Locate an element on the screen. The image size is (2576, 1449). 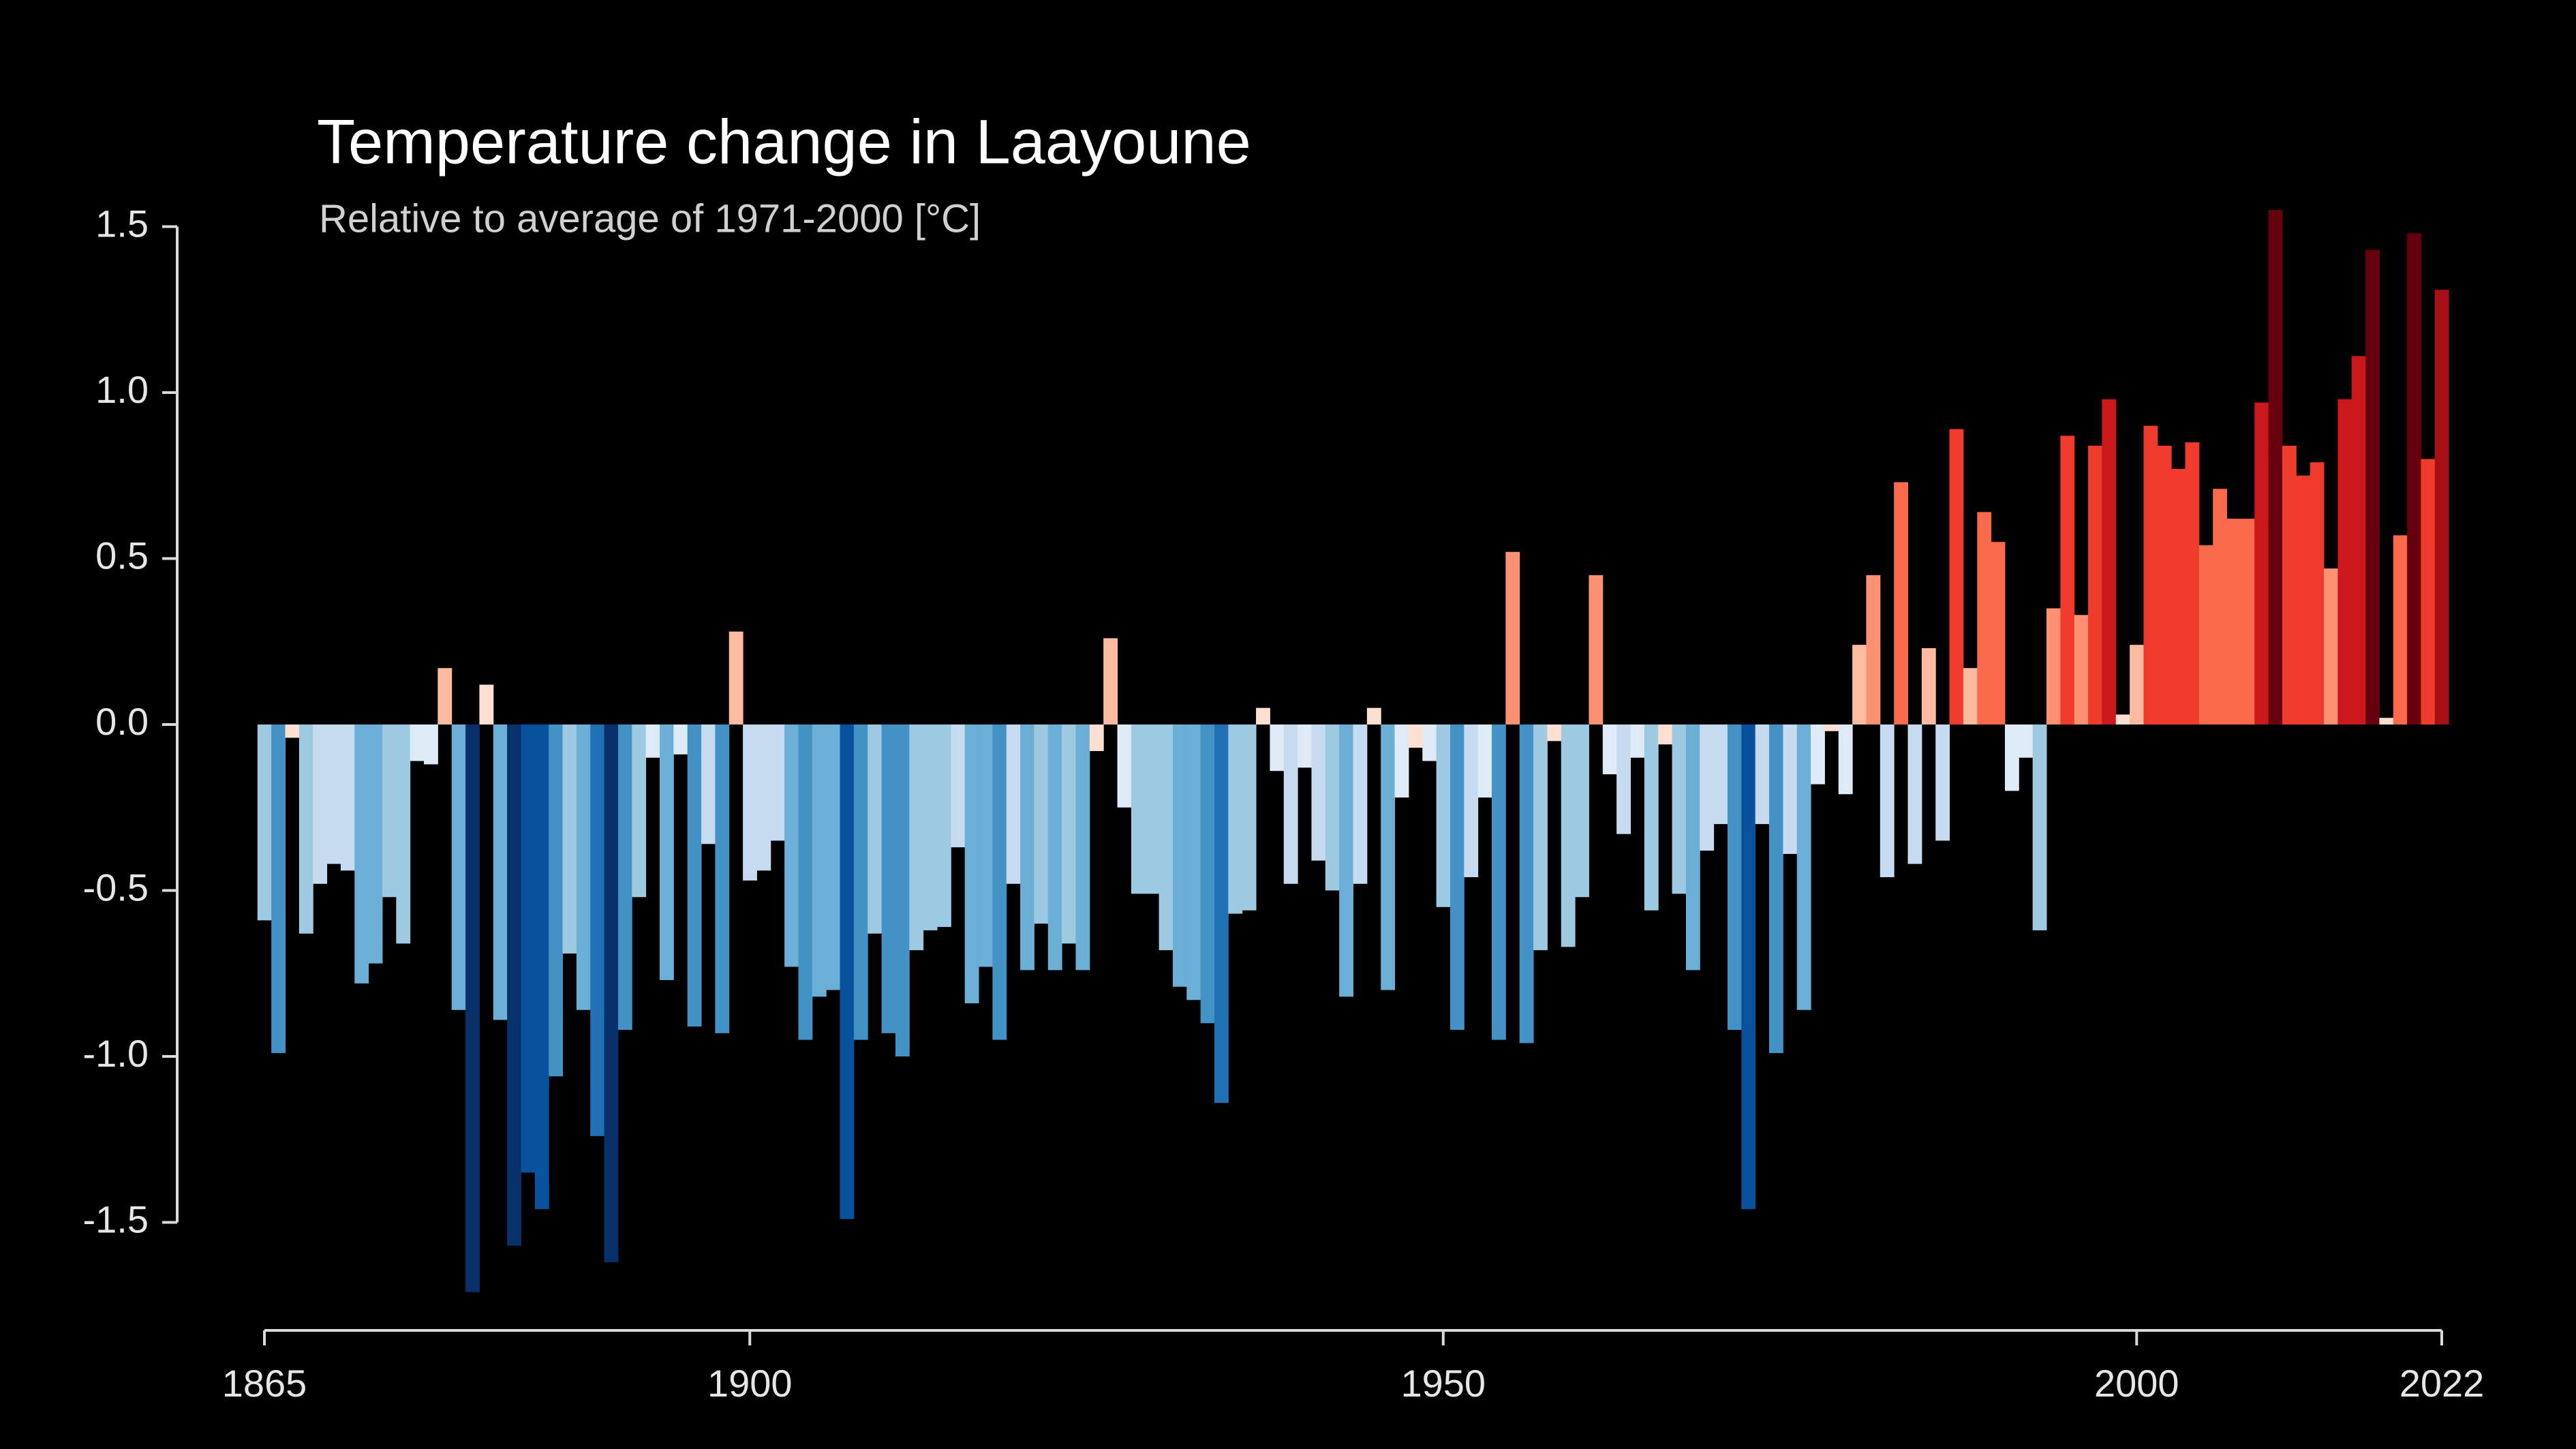
y-tick-label: 1.0 is located at coordinates (122, 389).